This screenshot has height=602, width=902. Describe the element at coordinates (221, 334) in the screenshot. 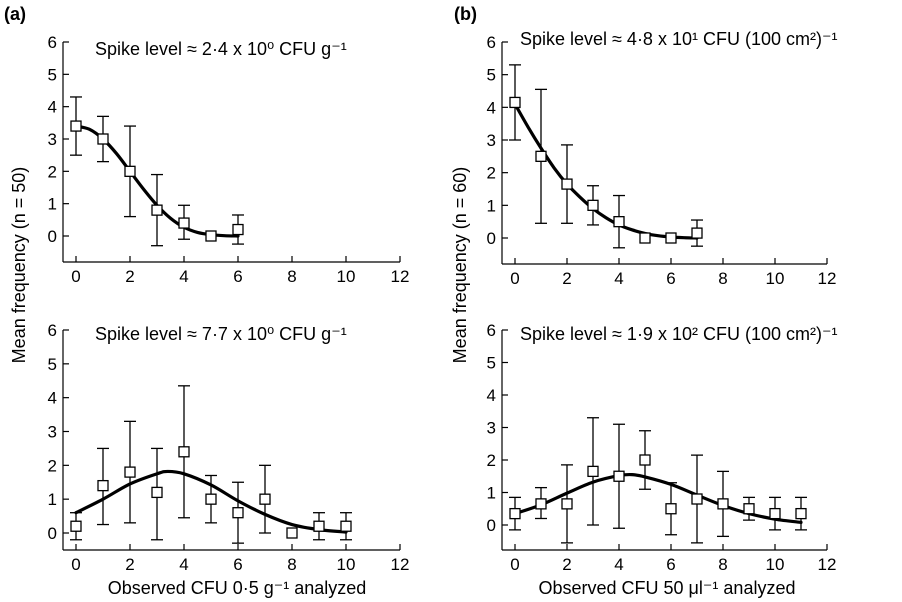

I see `spike-level-annotation: Spike level ≈ 7·7 x 10⁰ CFU g⁻¹` at that location.